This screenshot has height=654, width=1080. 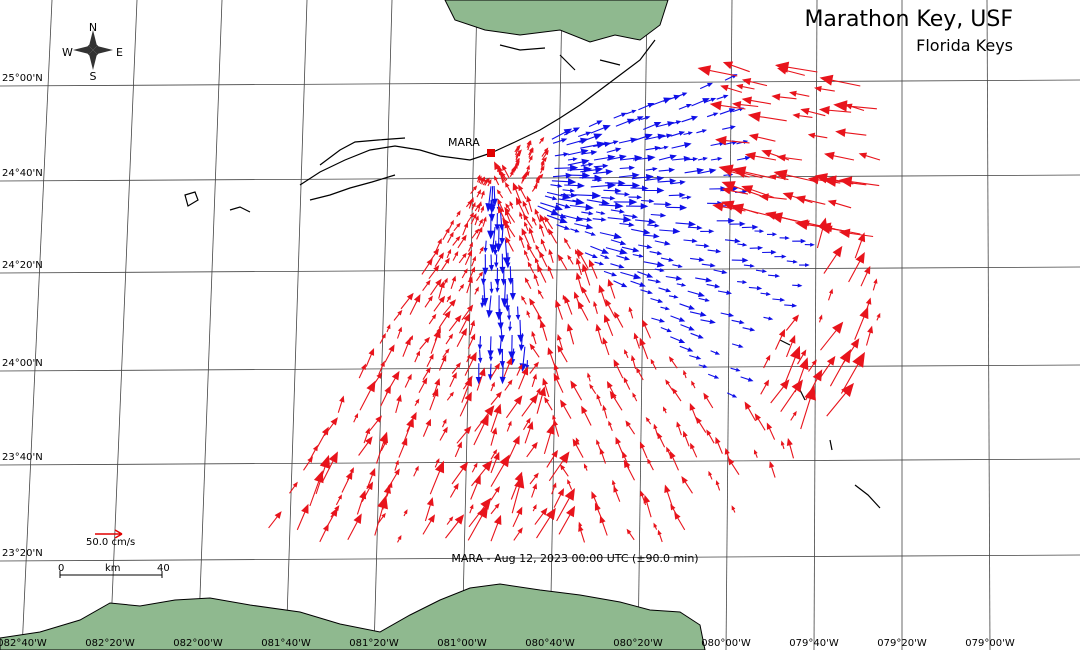 What do you see at coordinates (729, 325) in the screenshot?
I see `longitude-line` at bounding box center [729, 325].